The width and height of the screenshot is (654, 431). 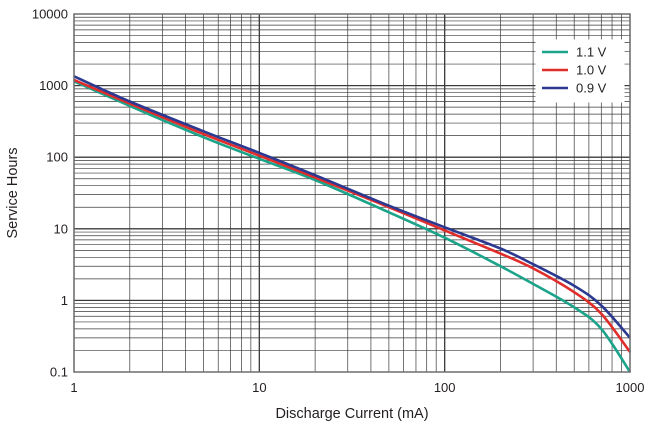 I want to click on legend-box, so click(x=580, y=71).